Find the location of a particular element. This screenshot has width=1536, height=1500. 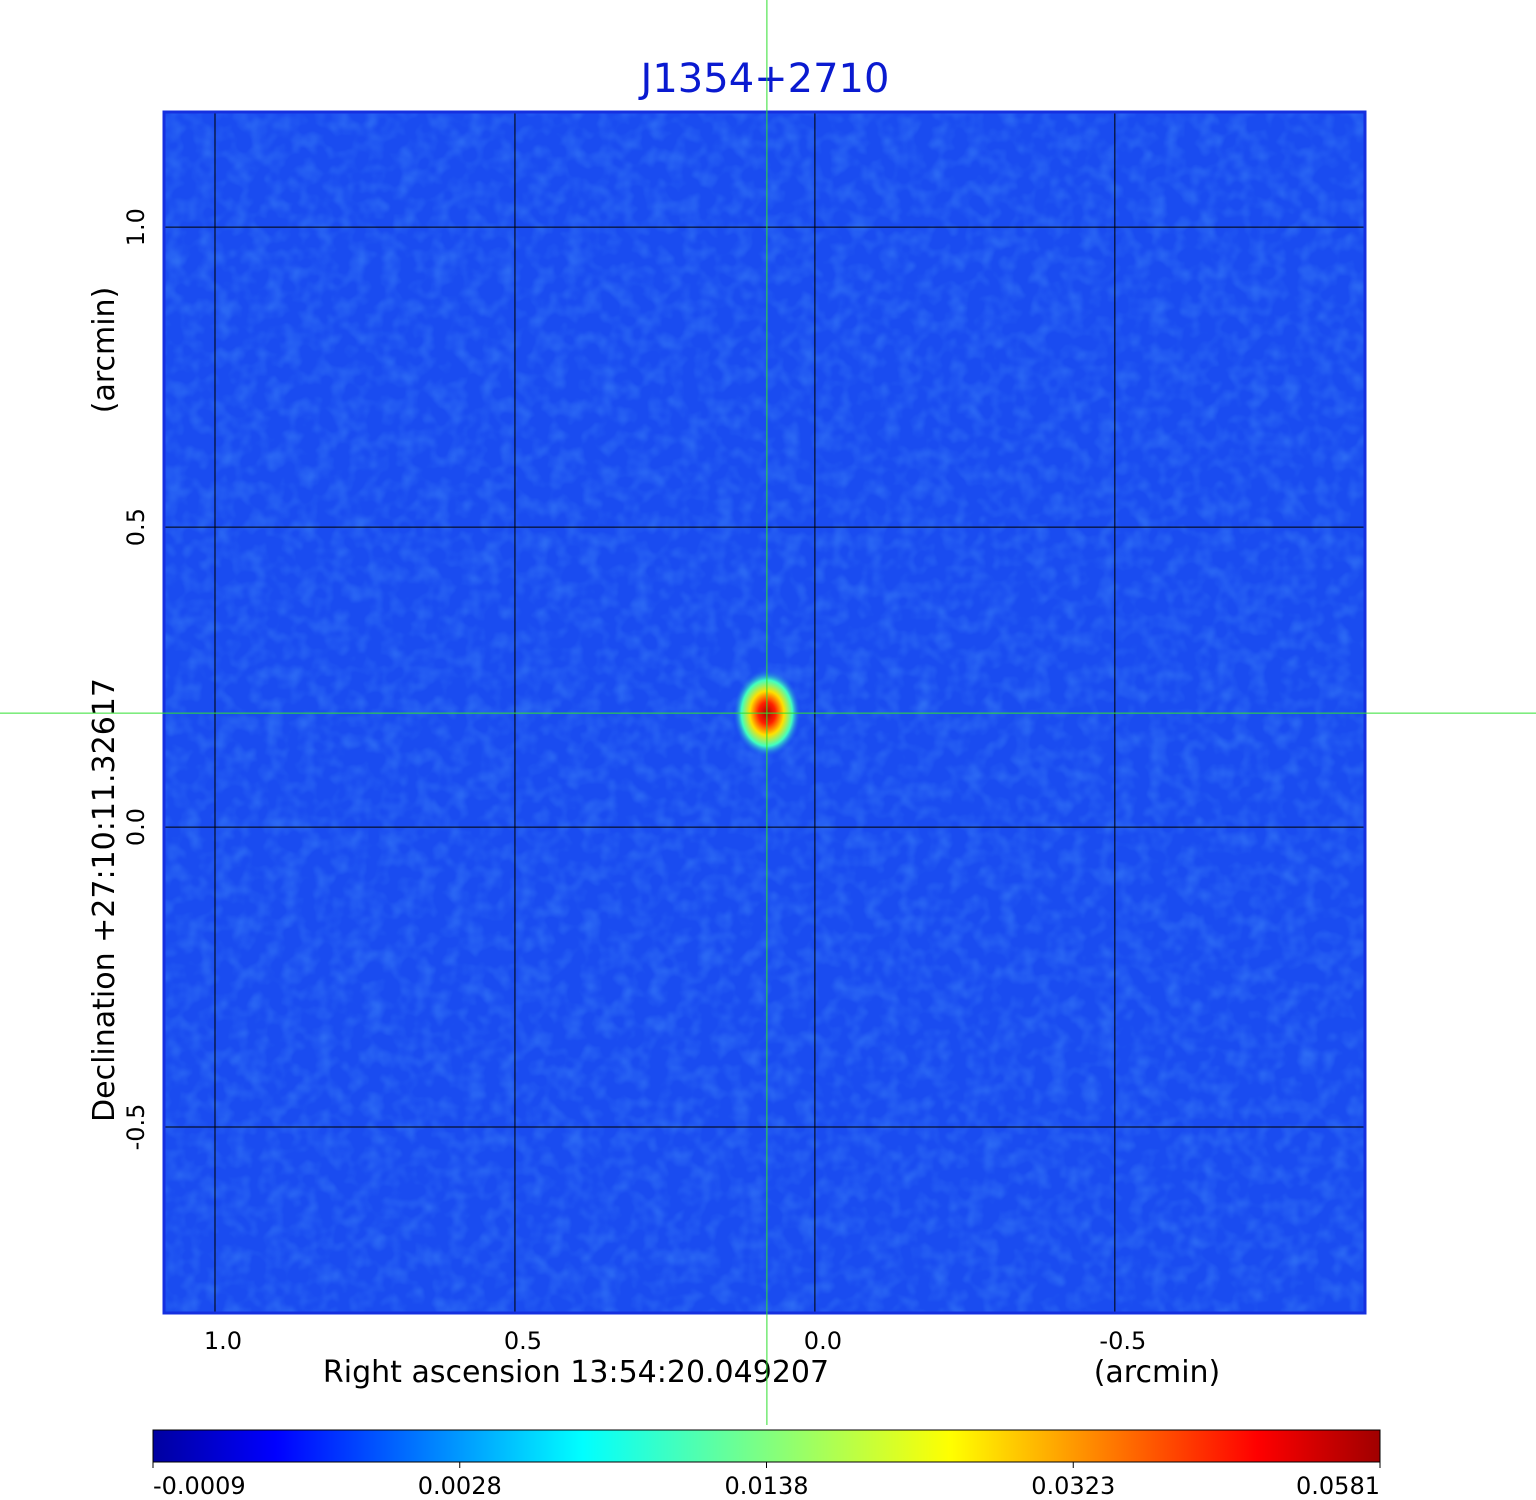

x-tick-label: 0.5 is located at coordinates (523, 1341).